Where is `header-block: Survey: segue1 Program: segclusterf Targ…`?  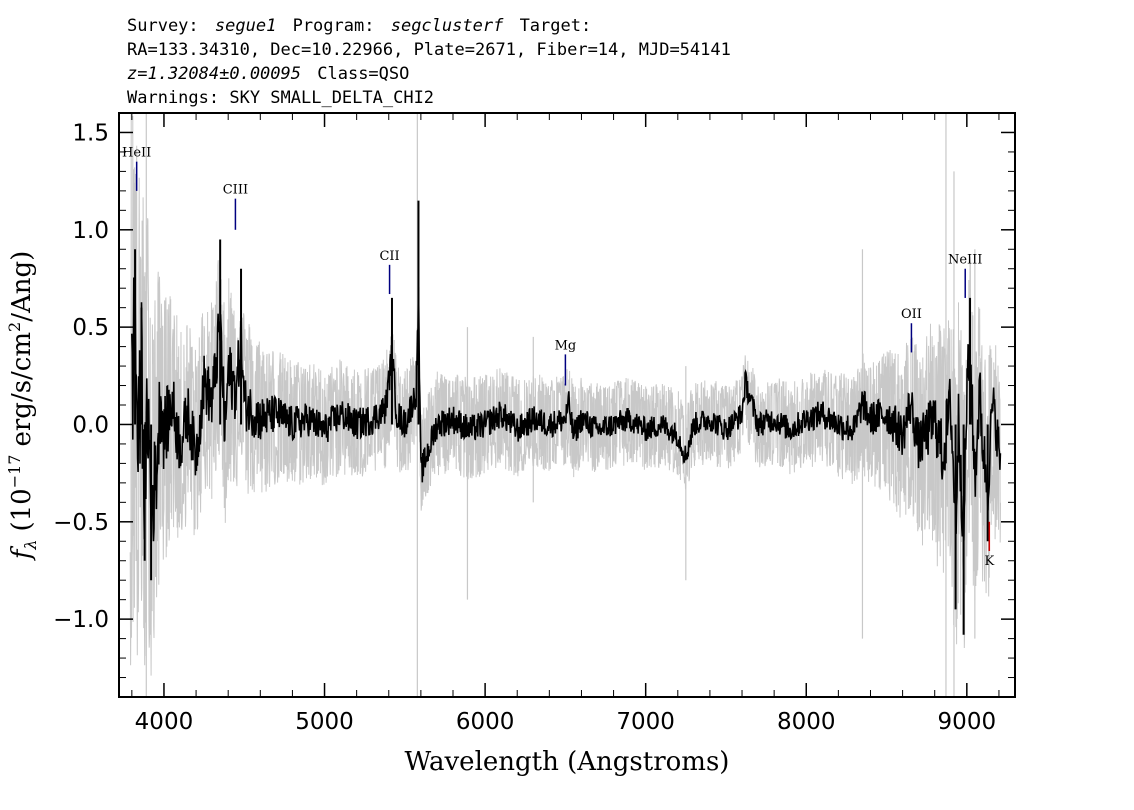
header-block: Survey: segue1 Program: segclusterf Targ… is located at coordinates (429, 62).